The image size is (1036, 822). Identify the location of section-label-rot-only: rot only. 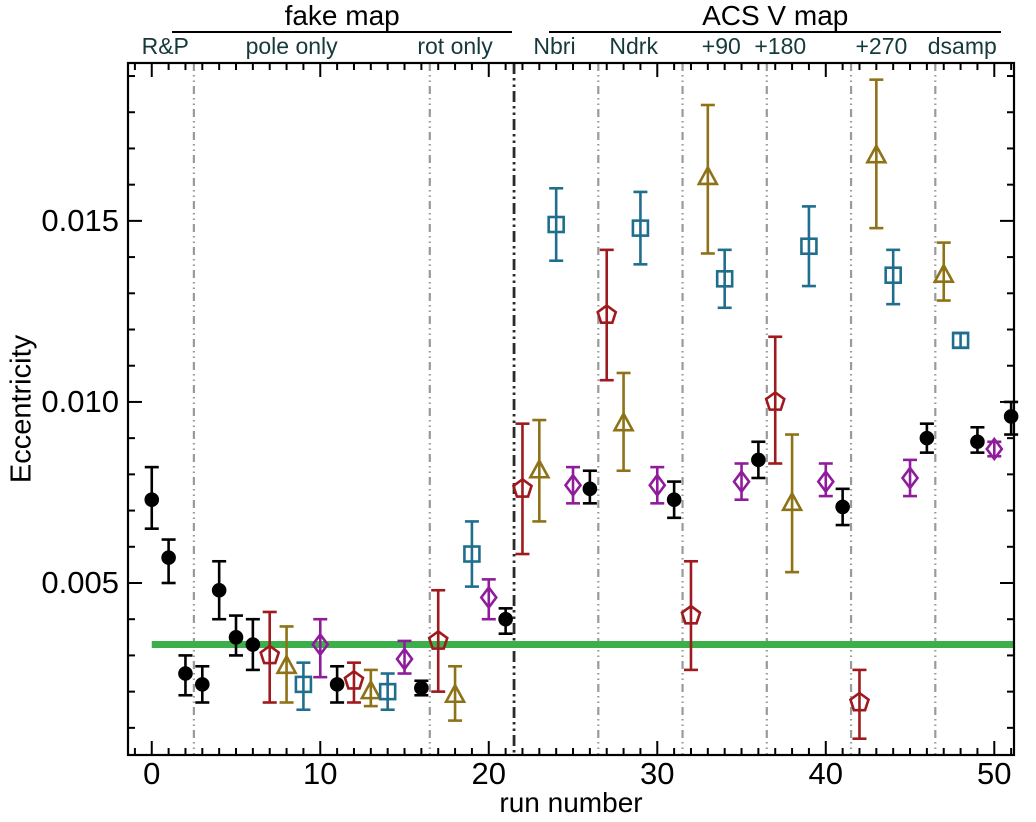
(455, 46).